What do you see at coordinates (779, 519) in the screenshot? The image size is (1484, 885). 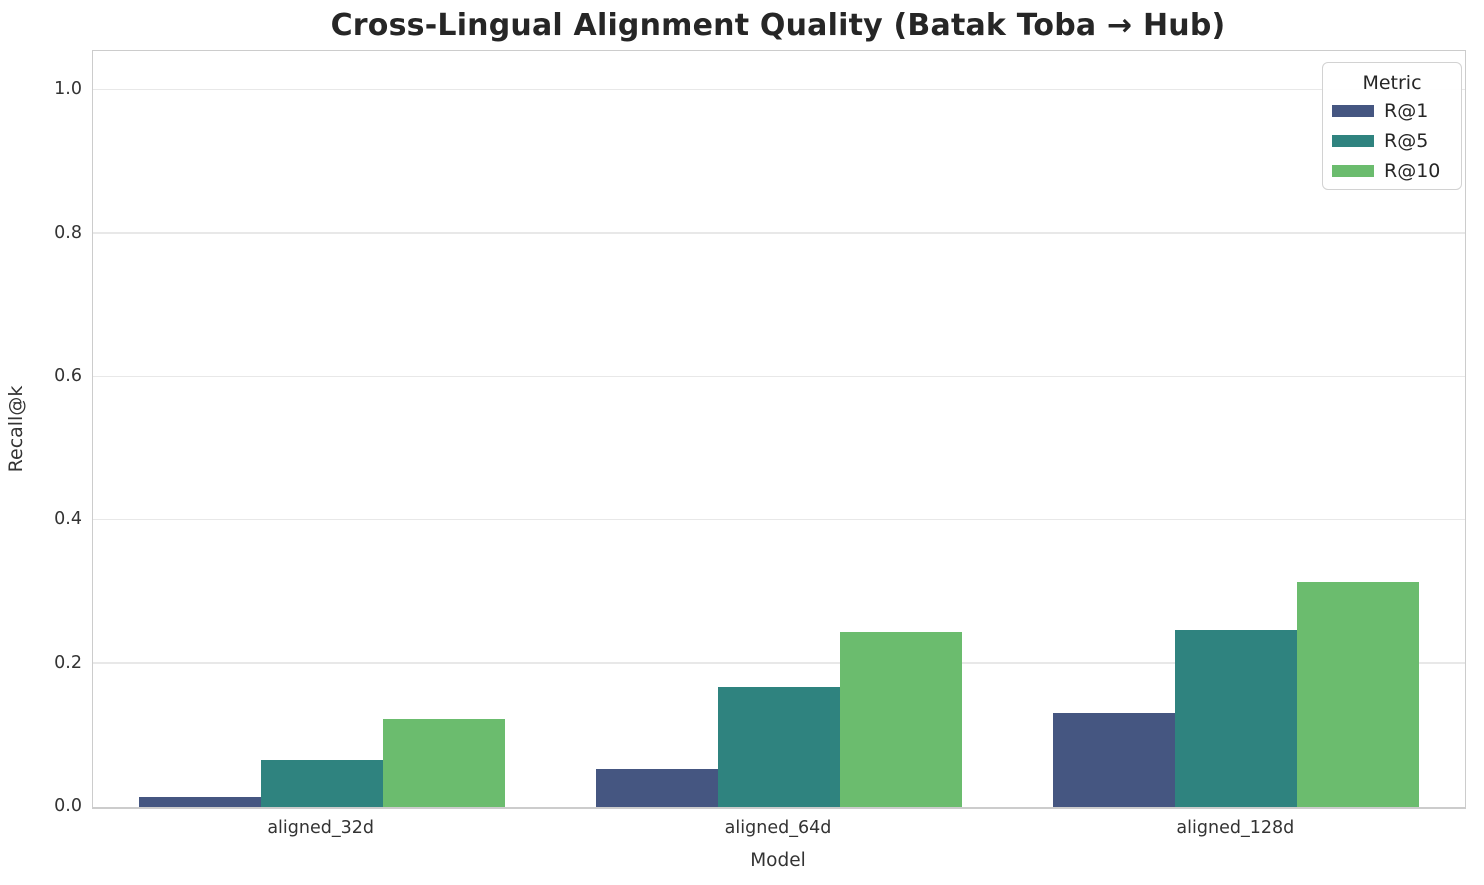 I see `gridline-0.4` at bounding box center [779, 519].